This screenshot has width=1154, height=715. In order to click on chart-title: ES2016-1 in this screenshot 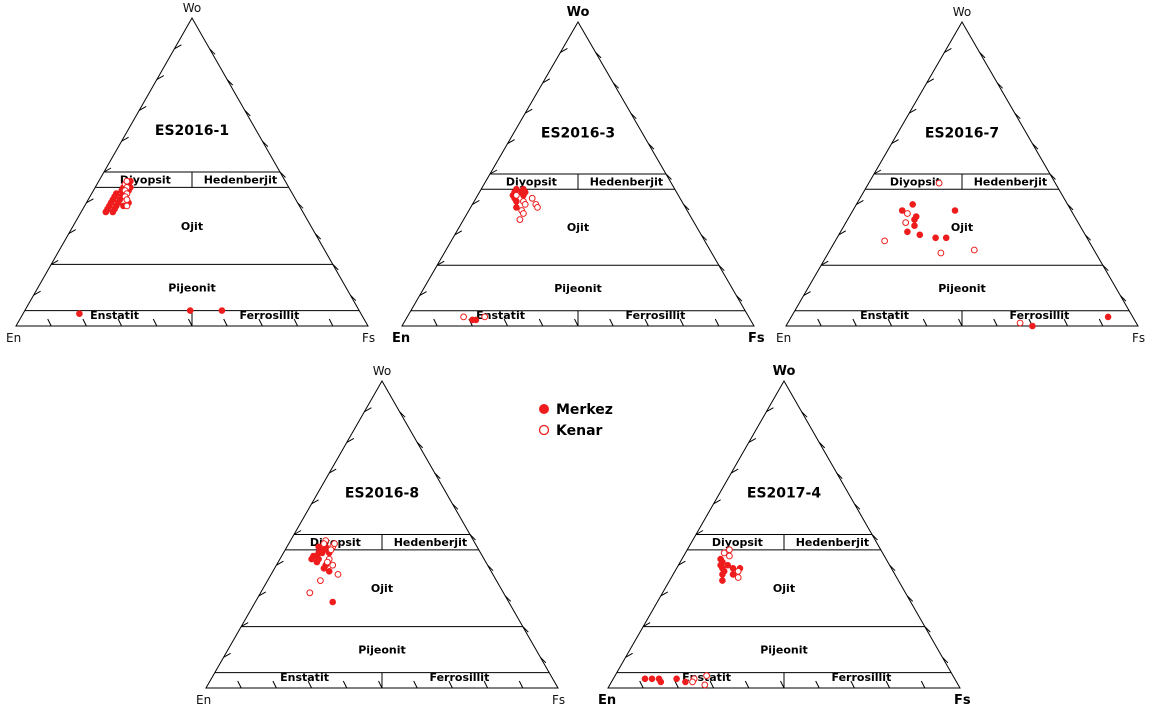, I will do `click(192, 131)`.